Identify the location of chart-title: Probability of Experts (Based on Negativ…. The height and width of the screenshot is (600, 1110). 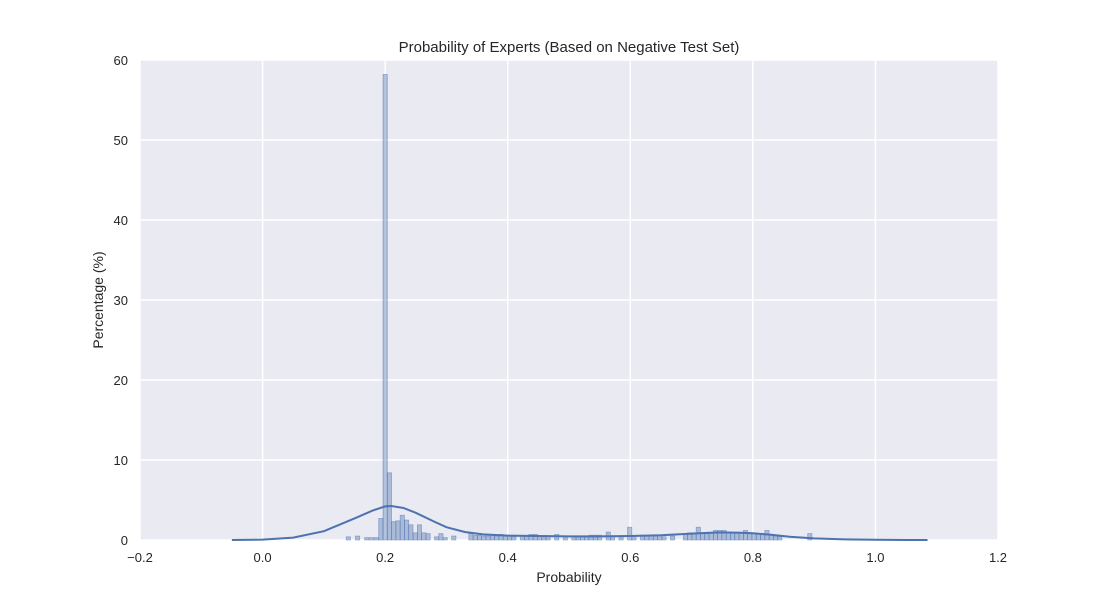
(569, 47).